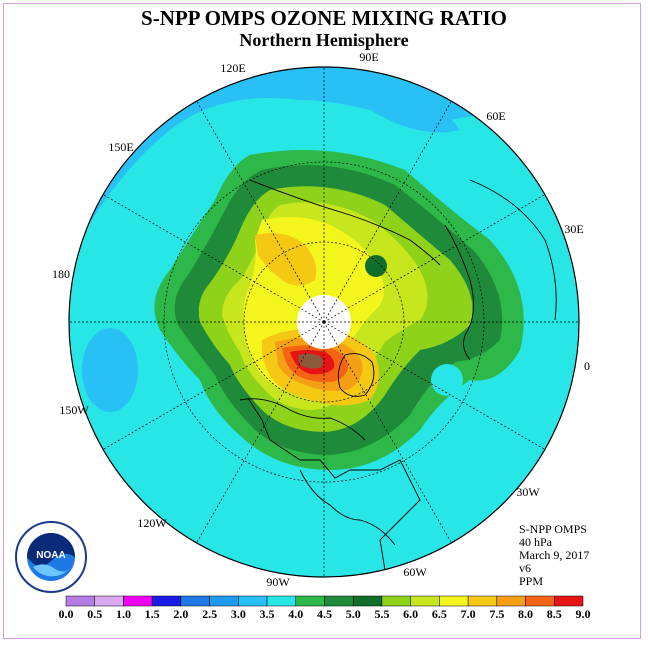 This screenshot has width=648, height=648. What do you see at coordinates (95, 614) in the screenshot?
I see `colorbar-tick-label: 0.5` at bounding box center [95, 614].